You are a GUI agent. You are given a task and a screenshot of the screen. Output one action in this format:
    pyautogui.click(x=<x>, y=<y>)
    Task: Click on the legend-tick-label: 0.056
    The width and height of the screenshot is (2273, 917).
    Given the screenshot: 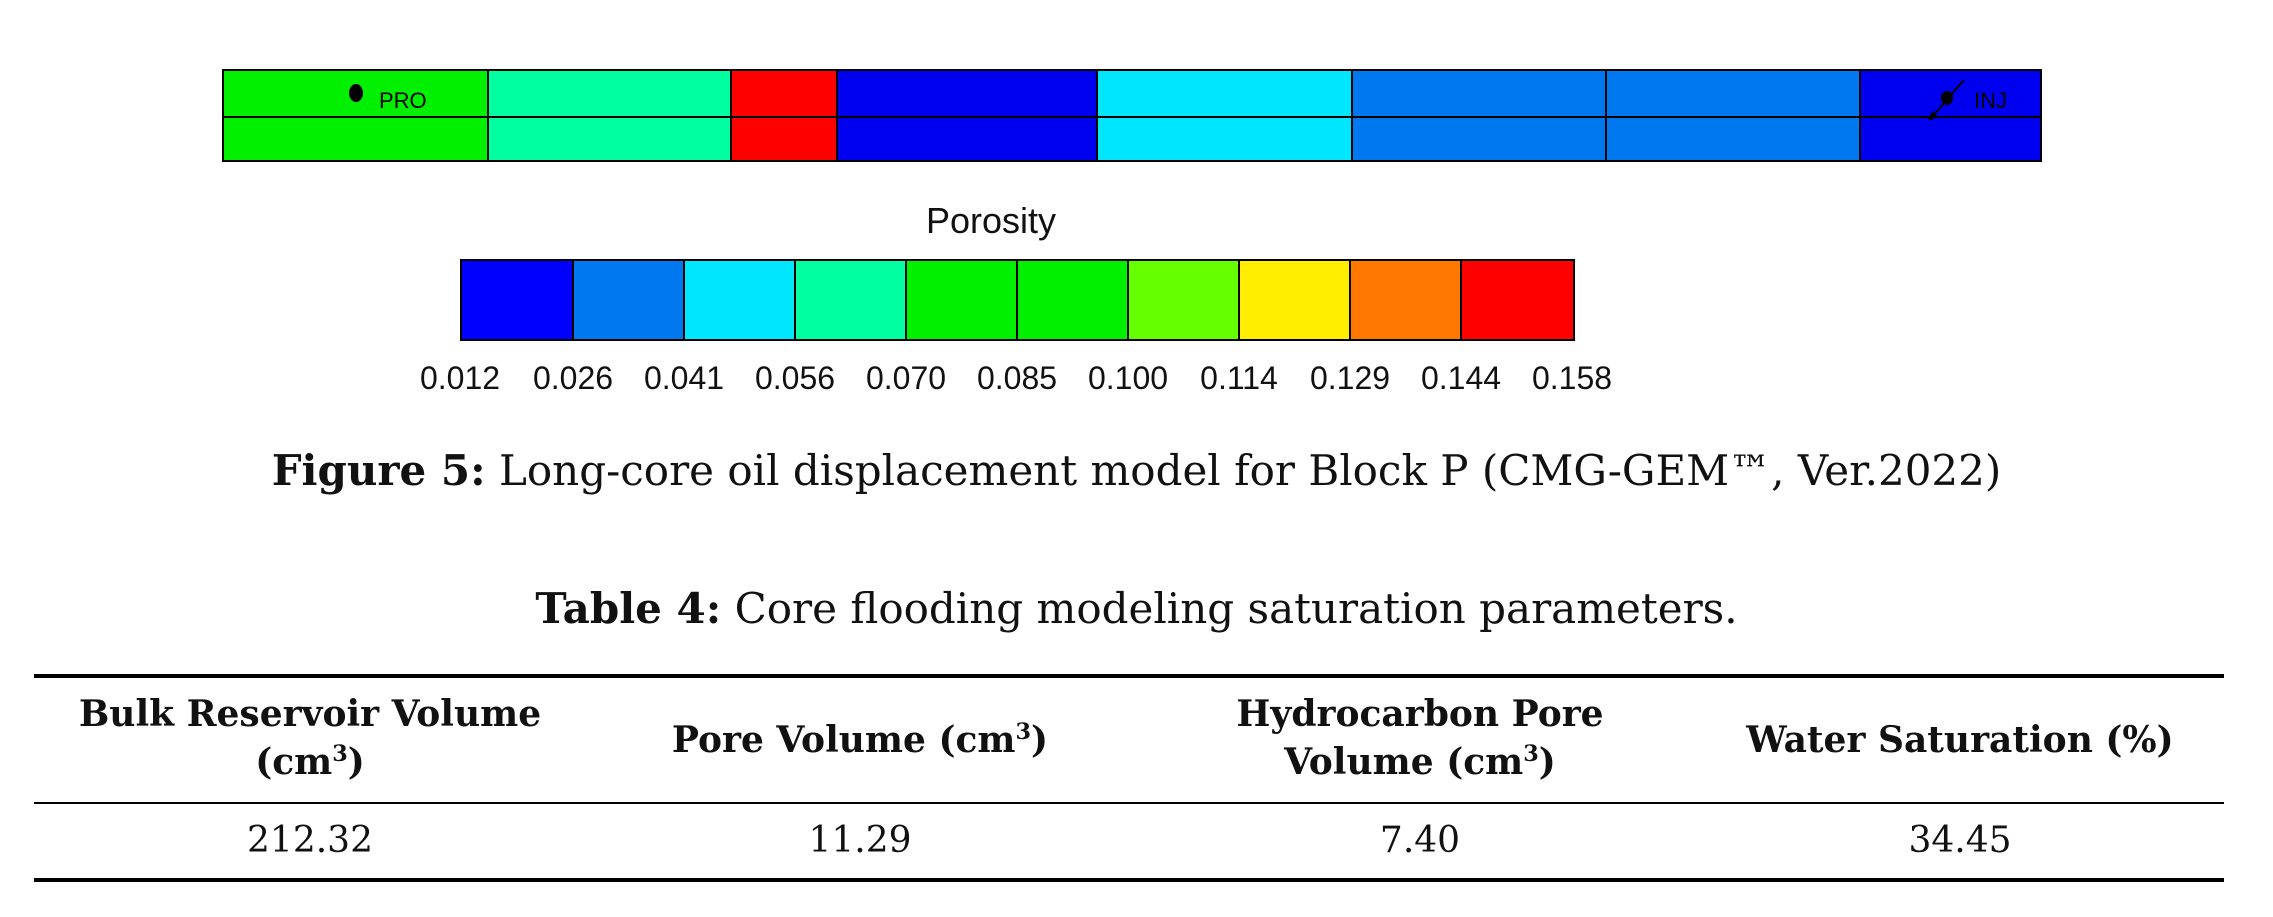 What is the action you would take?
    pyautogui.click(x=795, y=378)
    